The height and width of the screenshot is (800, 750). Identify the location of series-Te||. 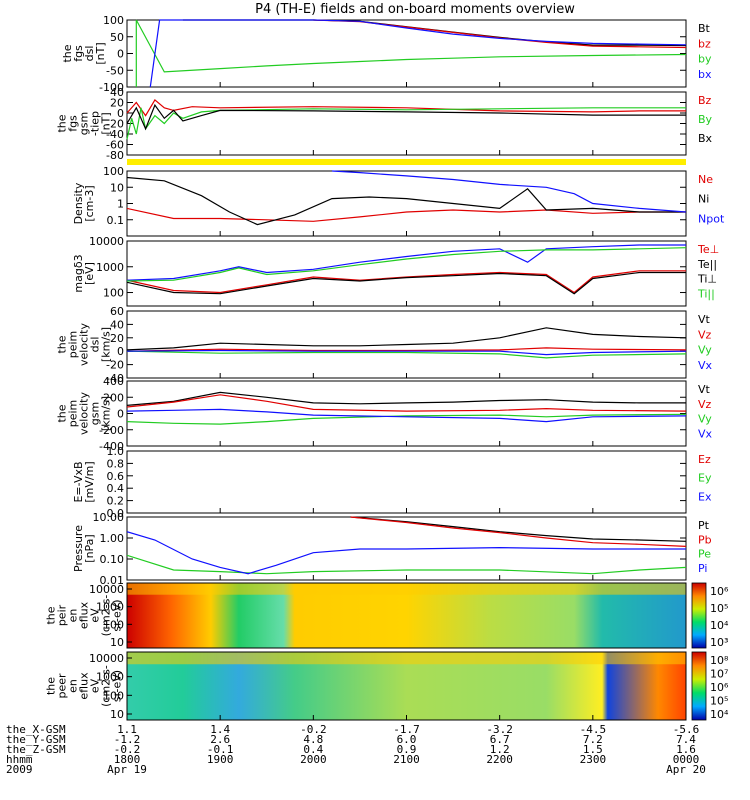
(406, 283).